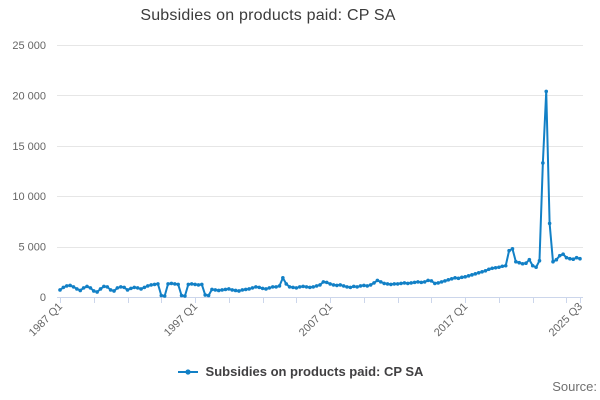  I want to click on source-label: Source:, so click(574, 386).